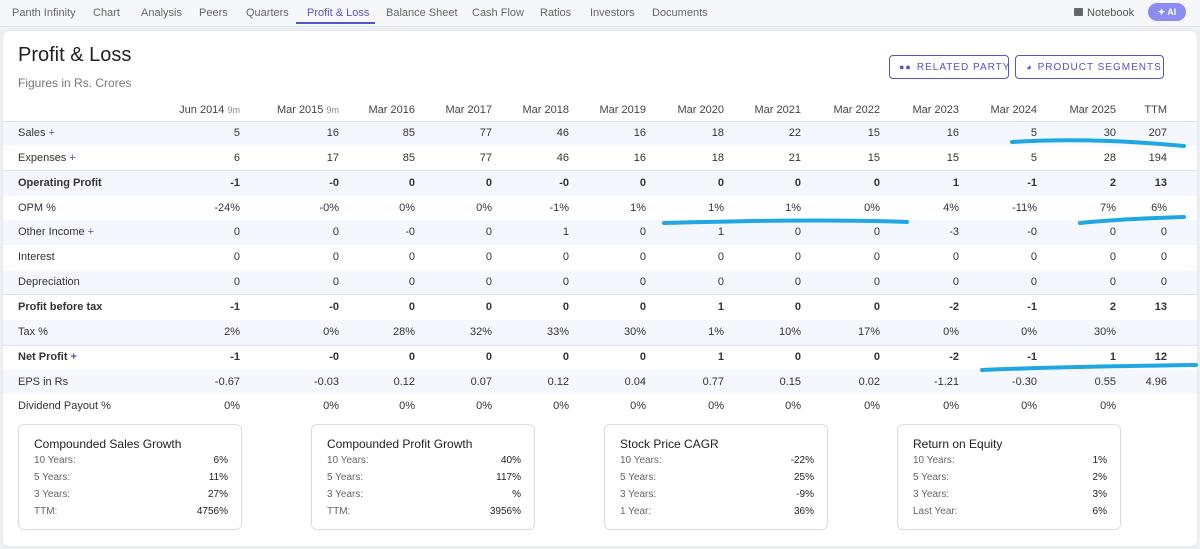  What do you see at coordinates (339, 511) in the screenshot?
I see `summary-row-label: TTM:` at bounding box center [339, 511].